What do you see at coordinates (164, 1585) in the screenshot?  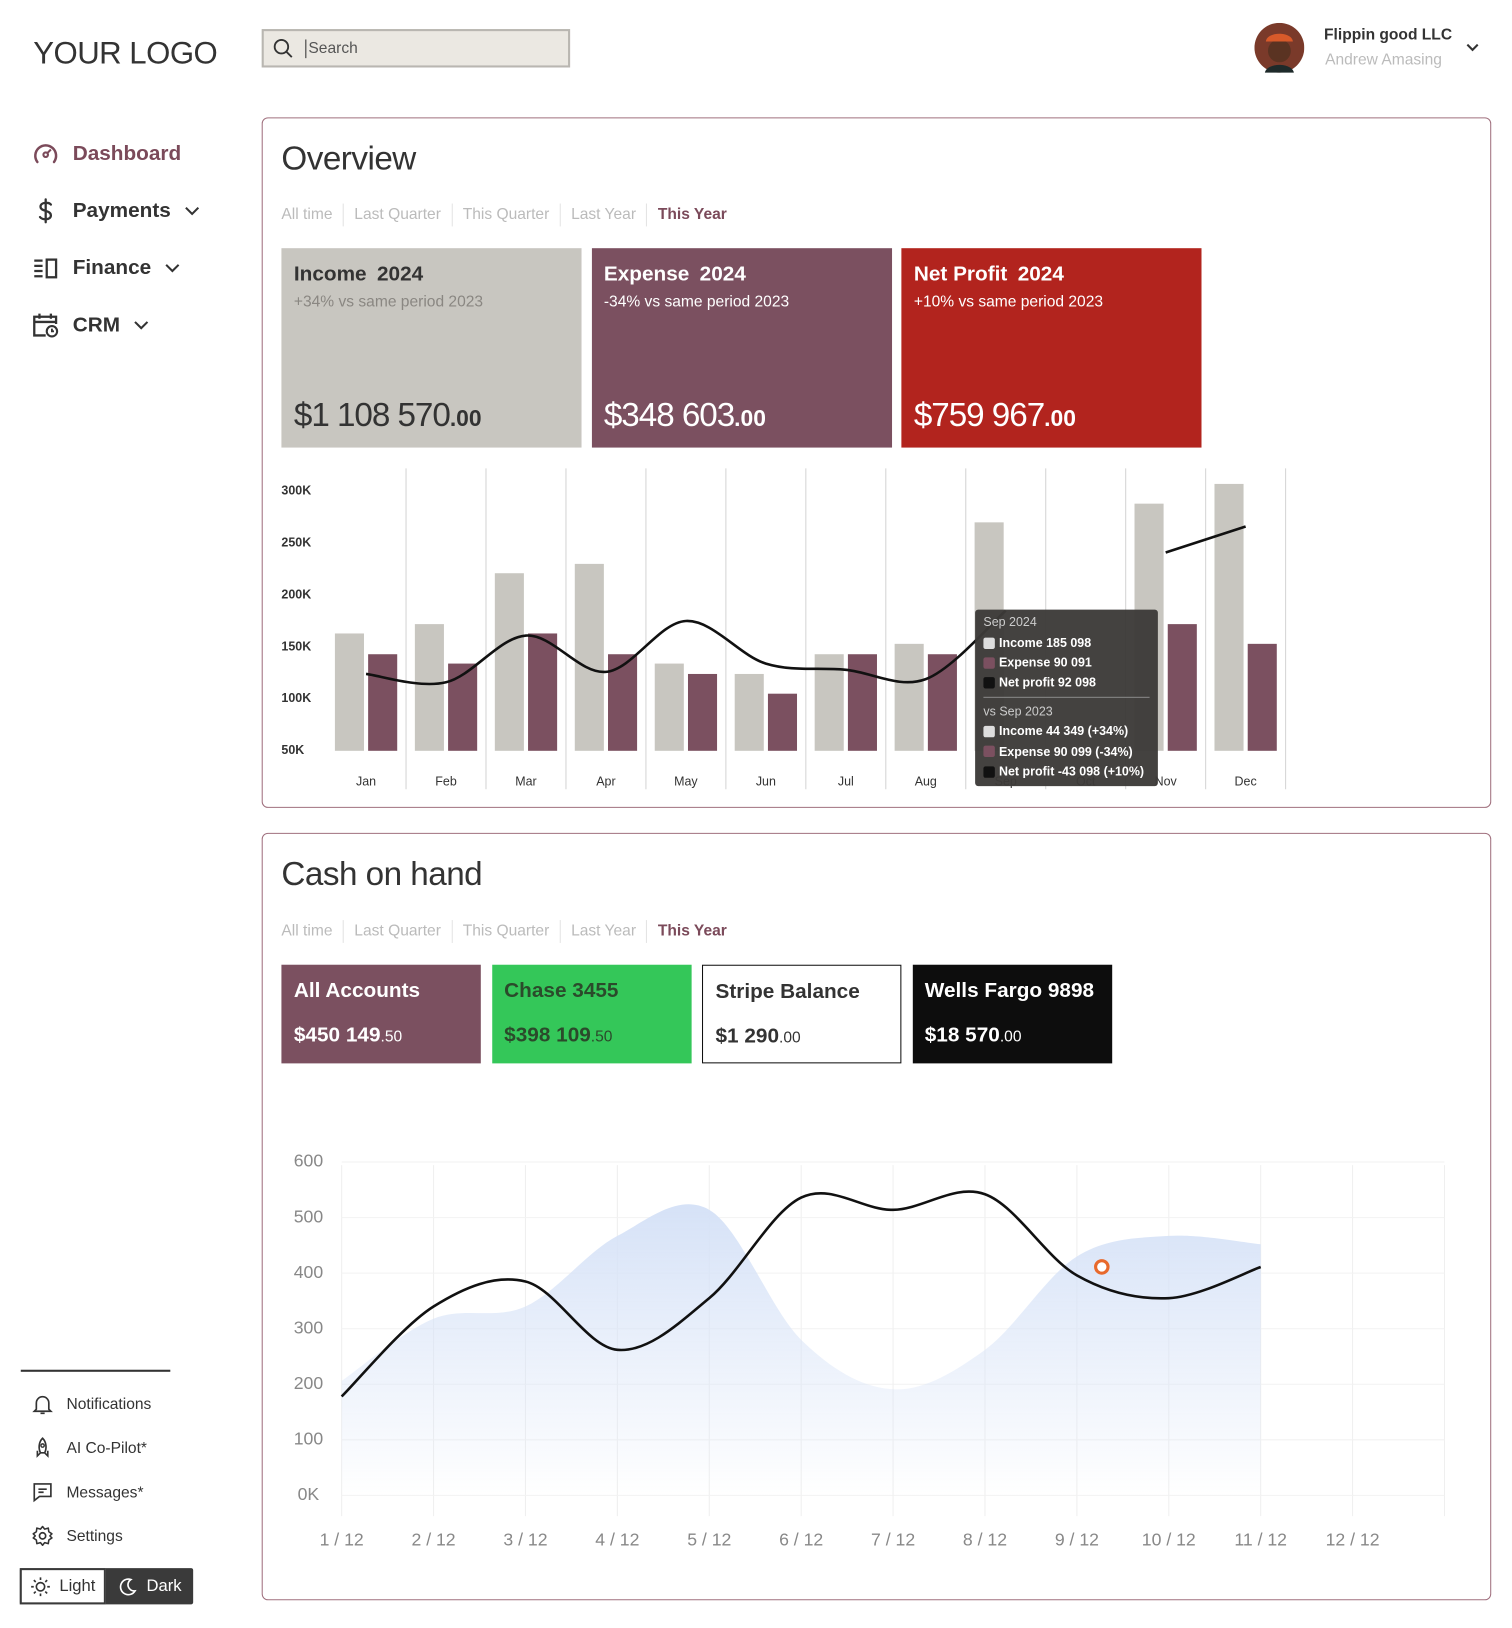 I see `theme-label: Dark` at bounding box center [164, 1585].